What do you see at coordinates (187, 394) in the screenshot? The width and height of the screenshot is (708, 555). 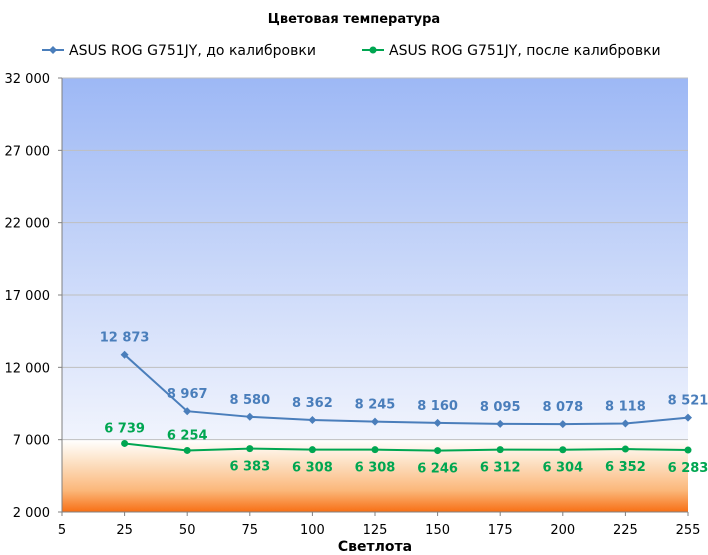 I see `data-label-before: 8 967` at bounding box center [187, 394].